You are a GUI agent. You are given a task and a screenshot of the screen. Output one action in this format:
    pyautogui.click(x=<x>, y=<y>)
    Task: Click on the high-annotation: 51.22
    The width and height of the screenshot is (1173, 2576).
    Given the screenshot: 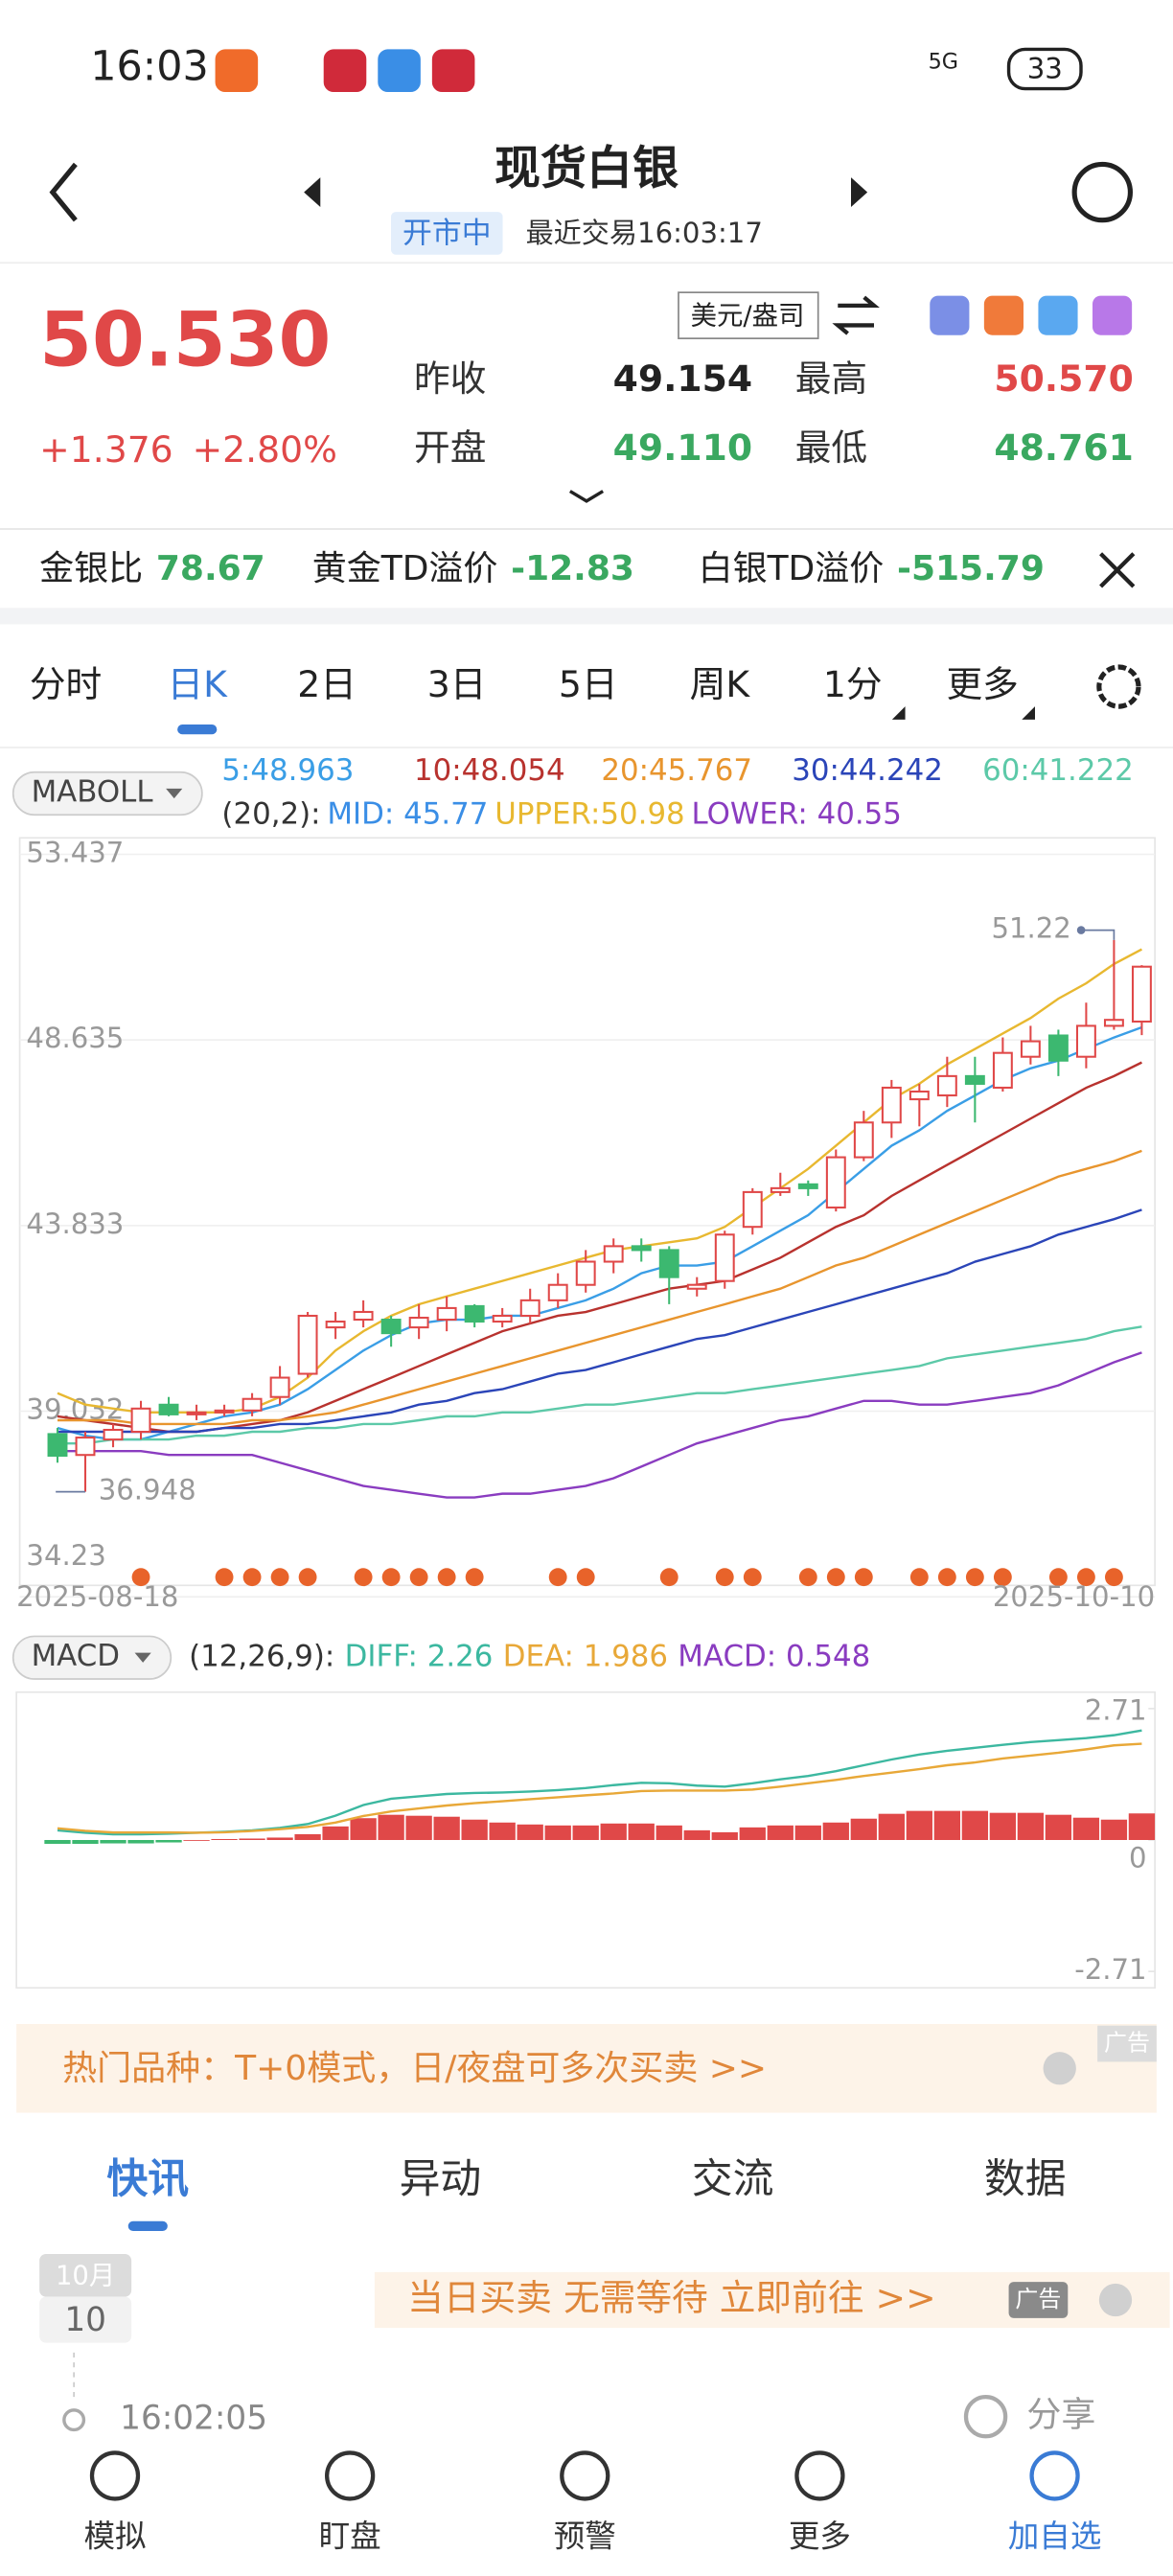 What is the action you would take?
    pyautogui.click(x=1030, y=928)
    